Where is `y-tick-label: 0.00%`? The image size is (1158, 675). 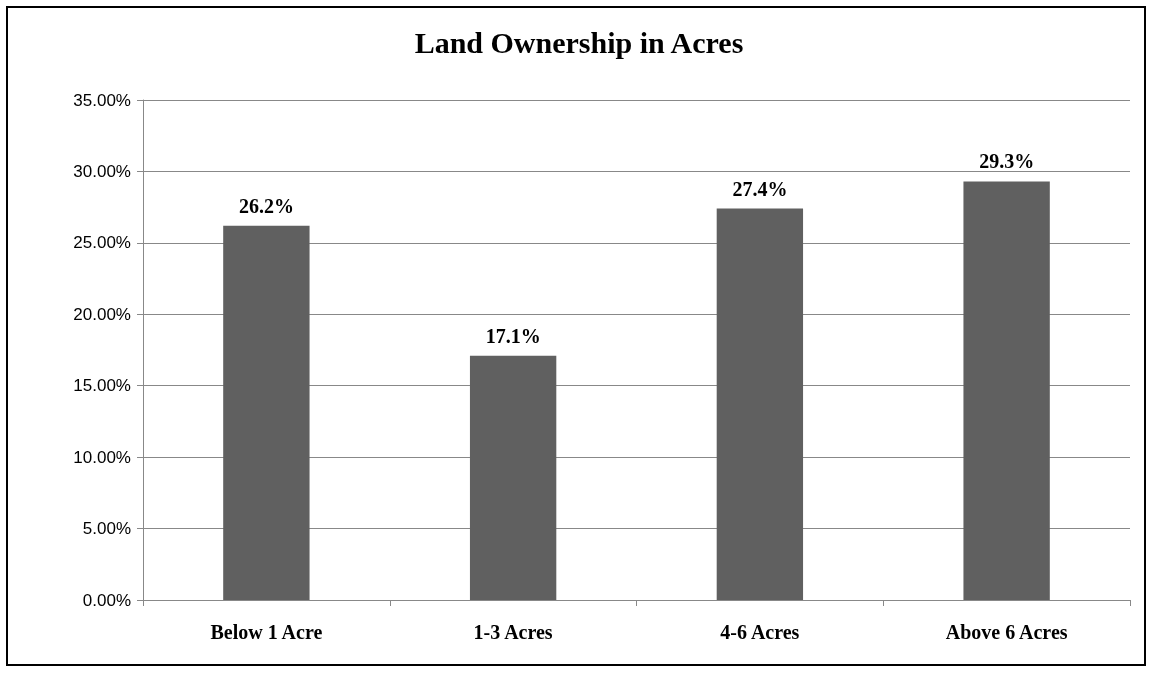 y-tick-label: 0.00% is located at coordinates (106, 600).